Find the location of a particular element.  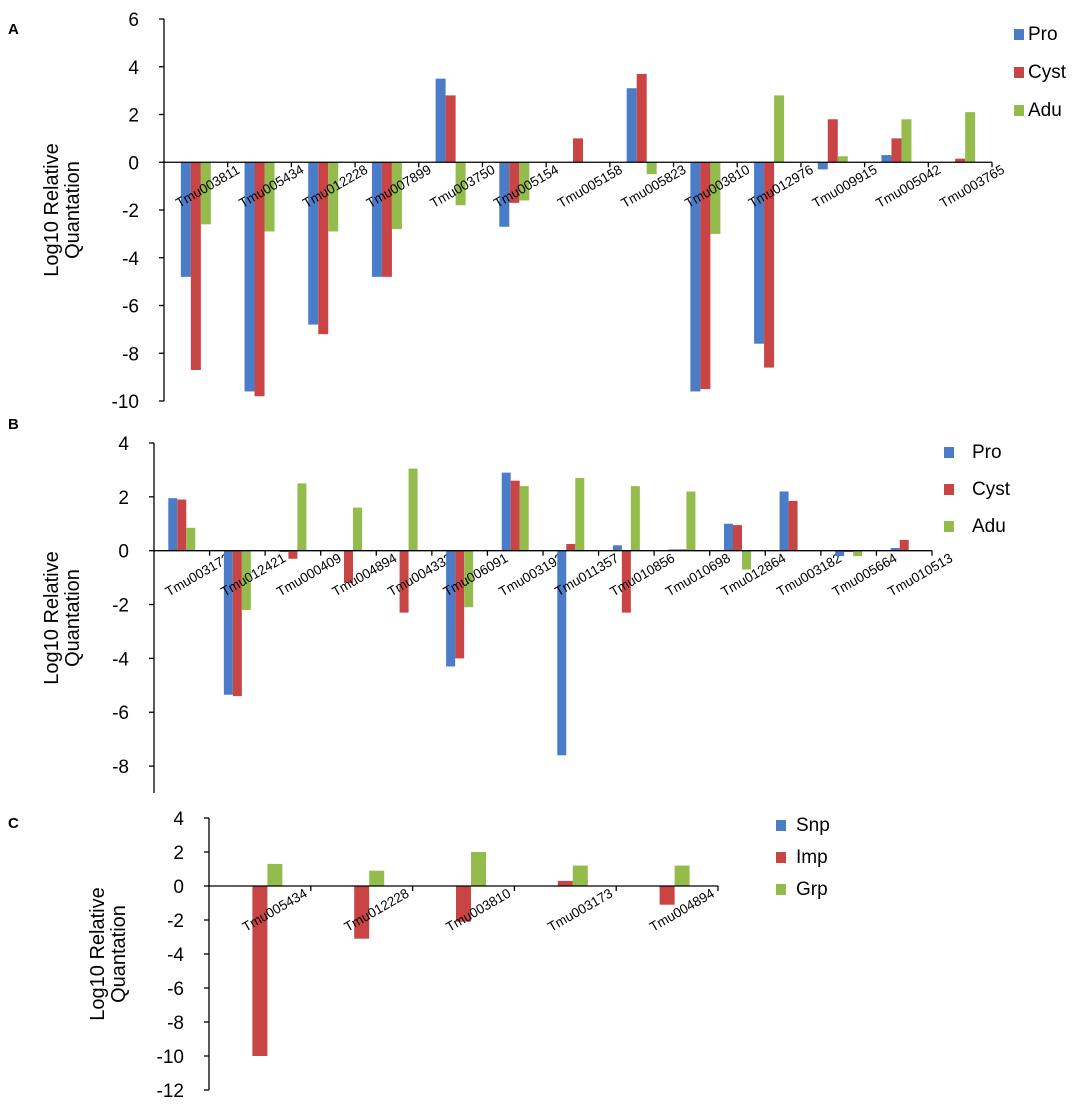

panel-a-y-tick-label: -4 is located at coordinates (130, 259).